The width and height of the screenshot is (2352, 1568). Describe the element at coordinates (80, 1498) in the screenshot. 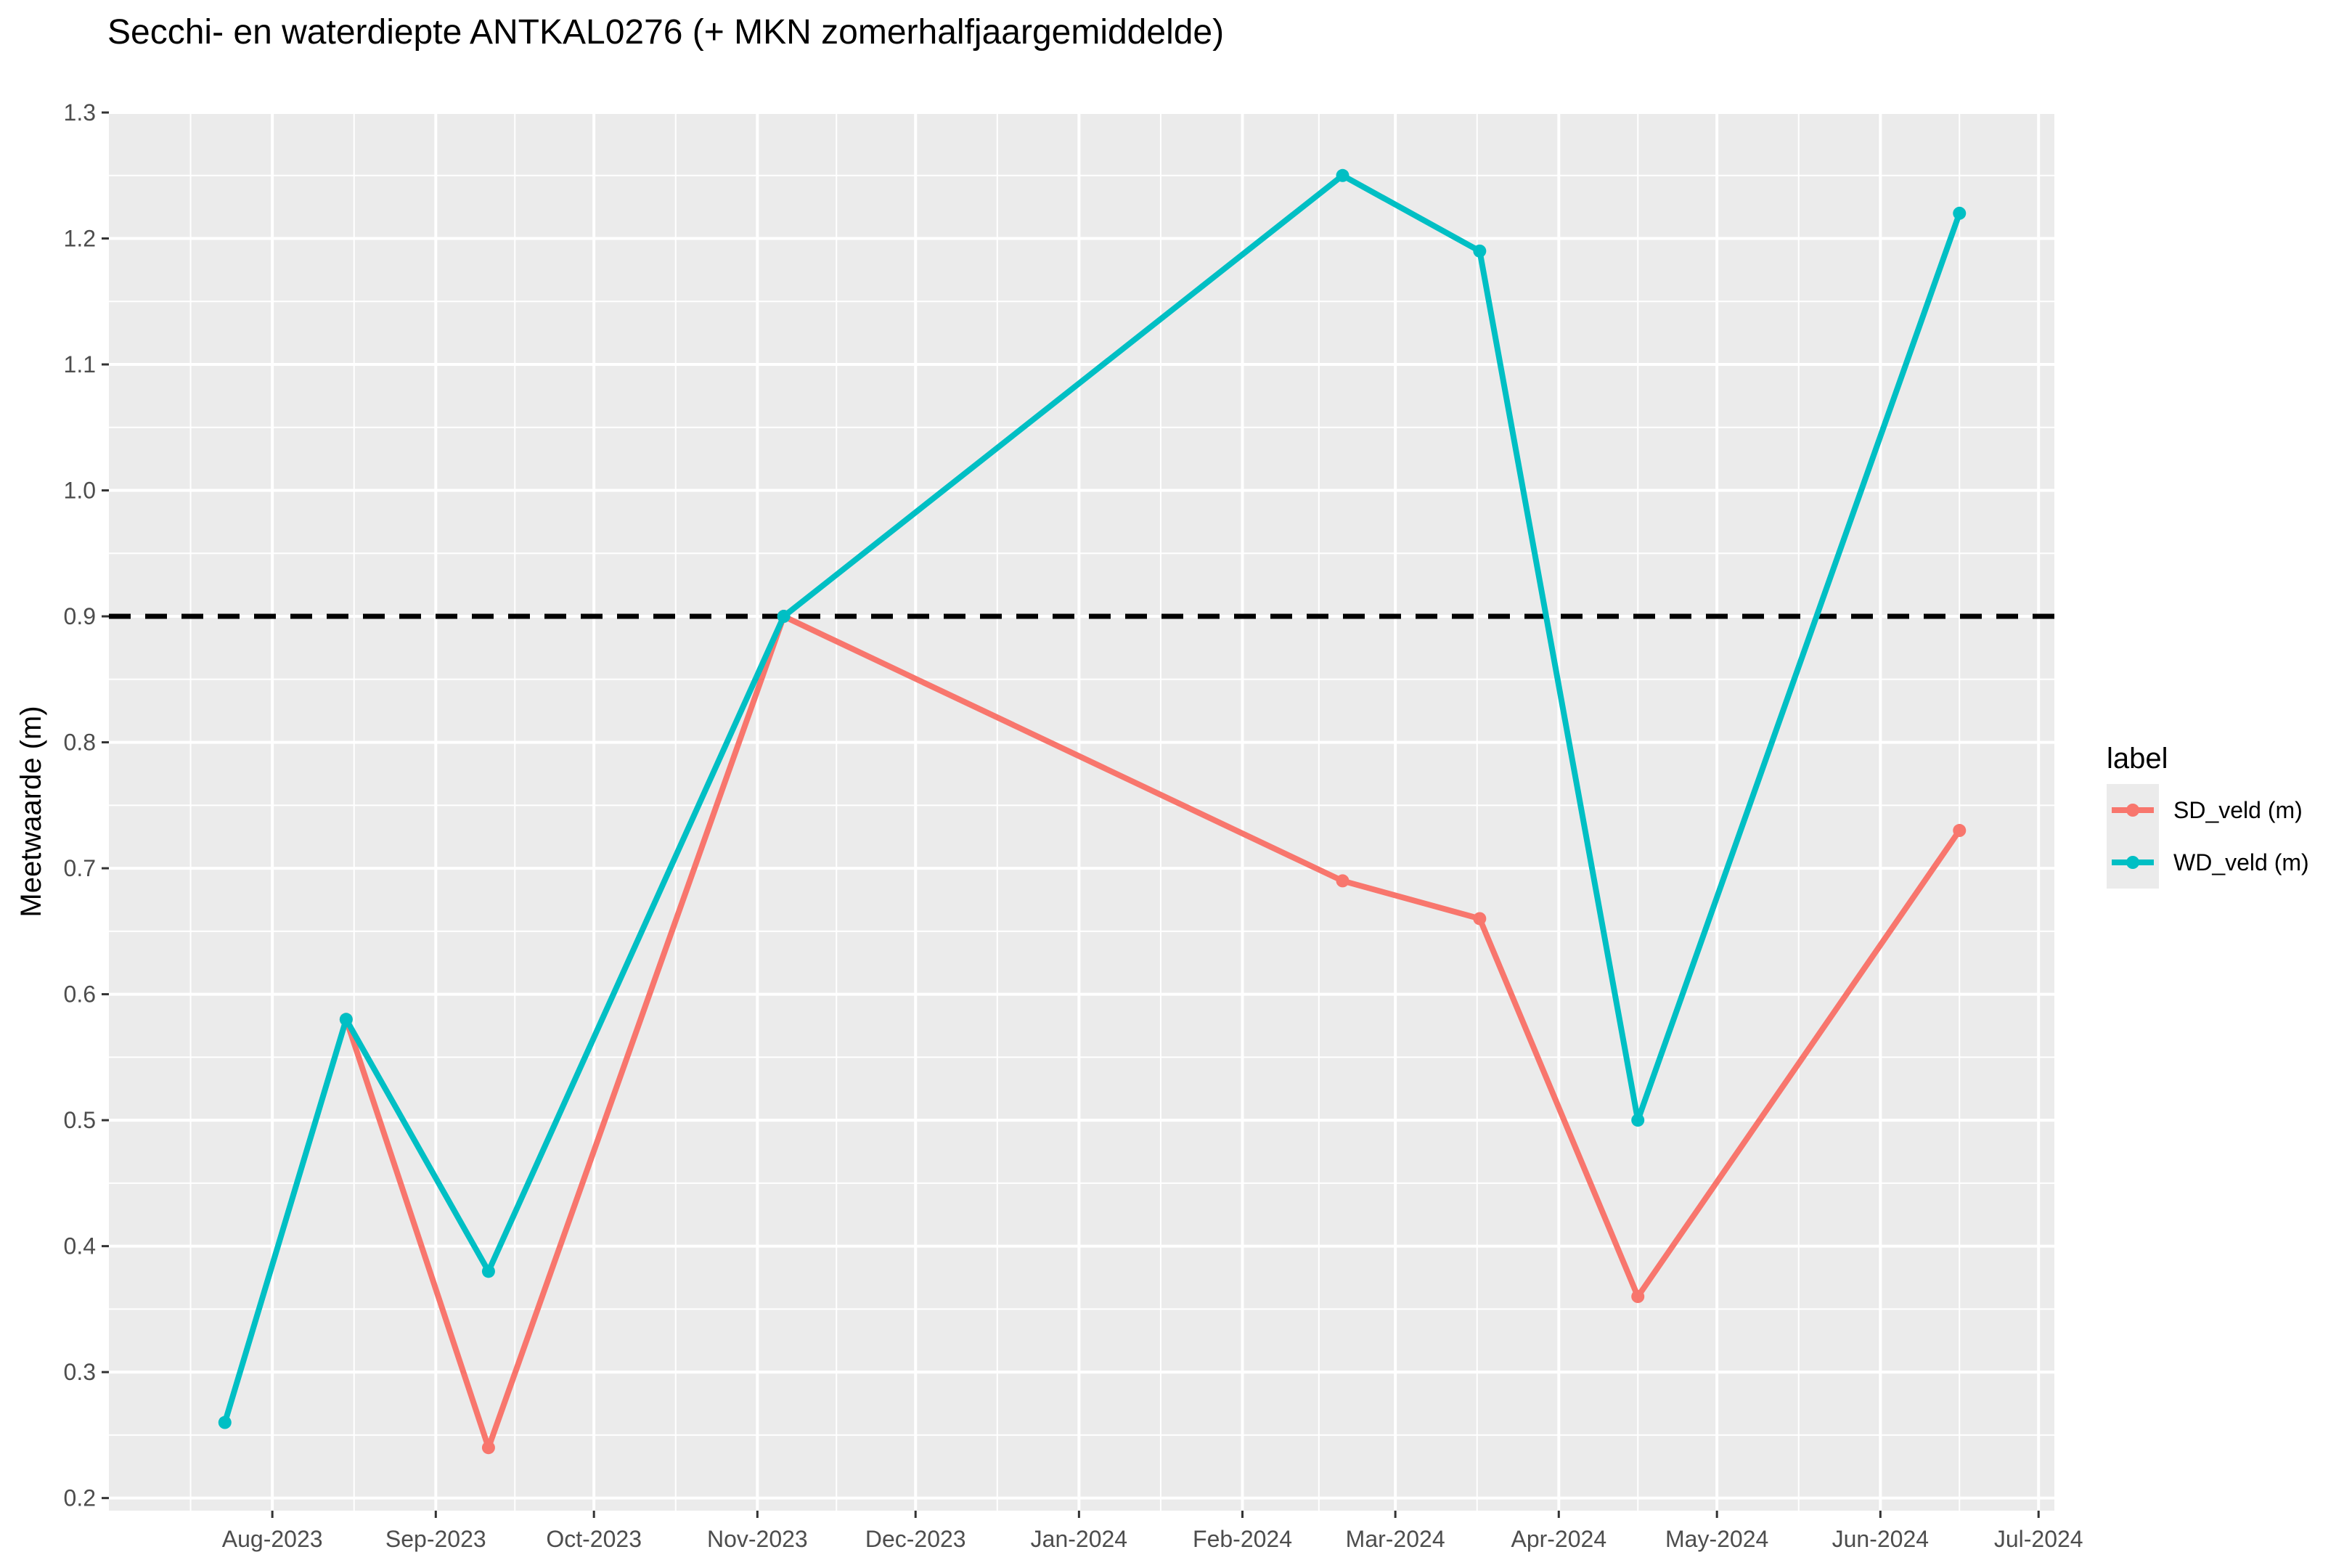

I see `y-tick-label: 0.2` at that location.